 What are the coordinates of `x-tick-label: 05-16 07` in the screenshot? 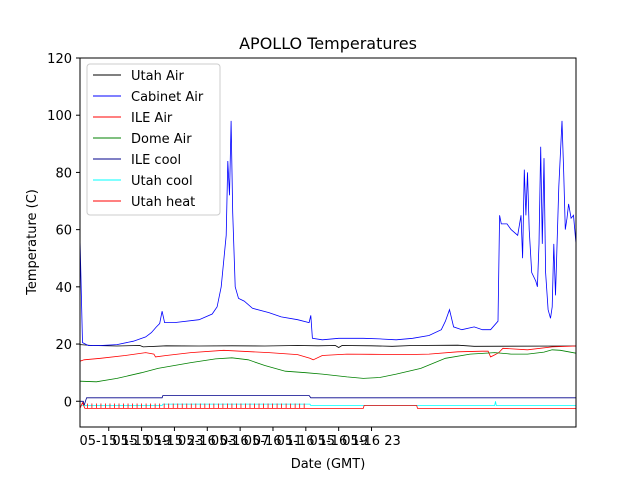 It's located at (240, 441).